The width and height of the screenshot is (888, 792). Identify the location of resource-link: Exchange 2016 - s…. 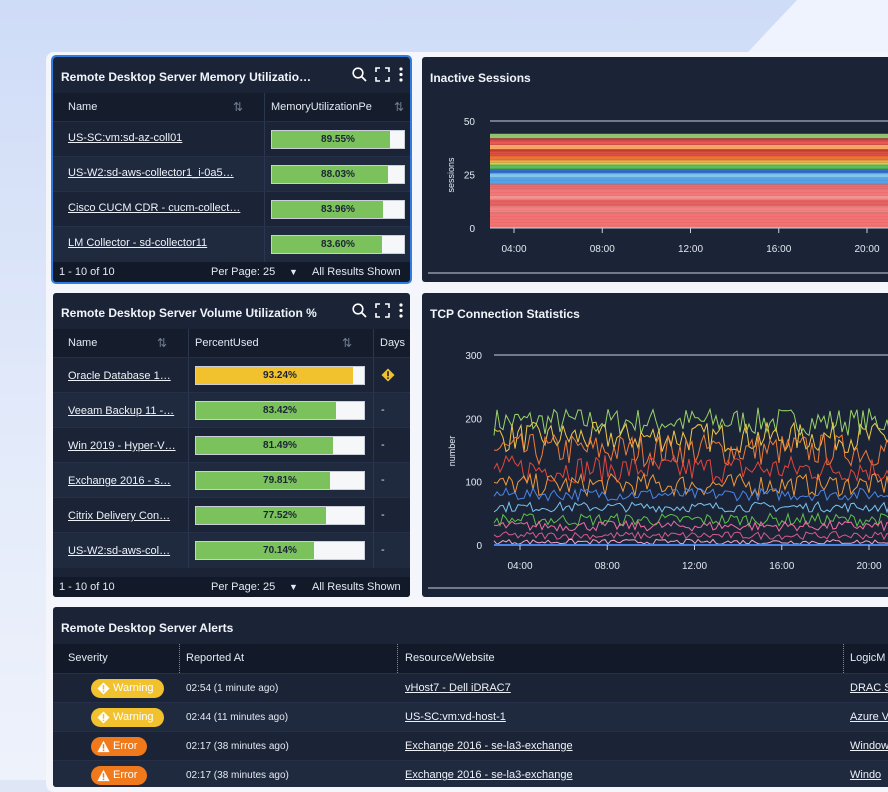
(119, 481).